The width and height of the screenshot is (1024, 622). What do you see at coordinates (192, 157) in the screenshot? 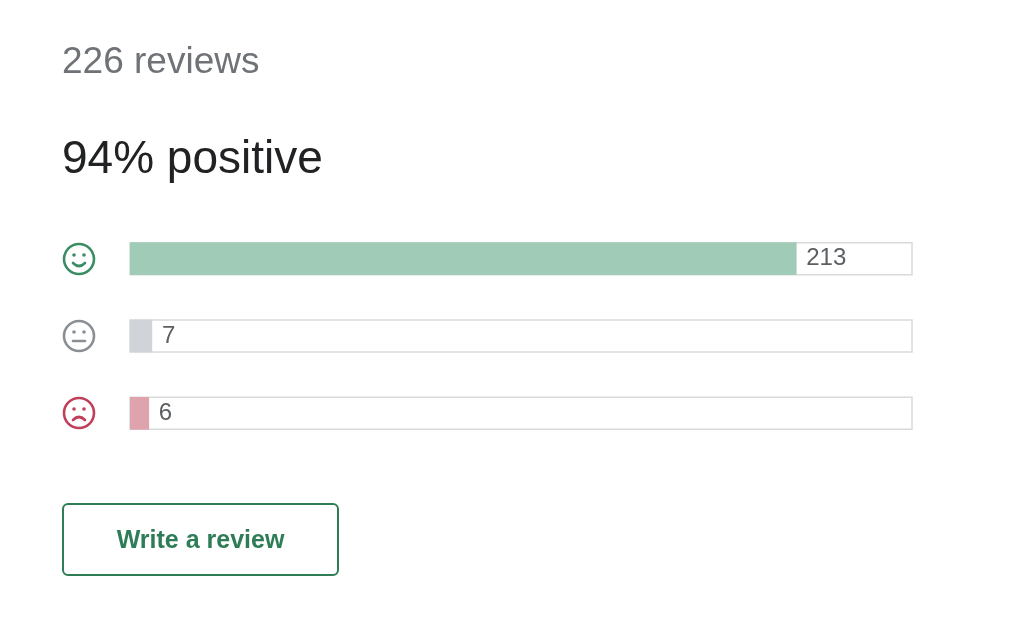
I see `chart-subtitle: 94% positive` at bounding box center [192, 157].